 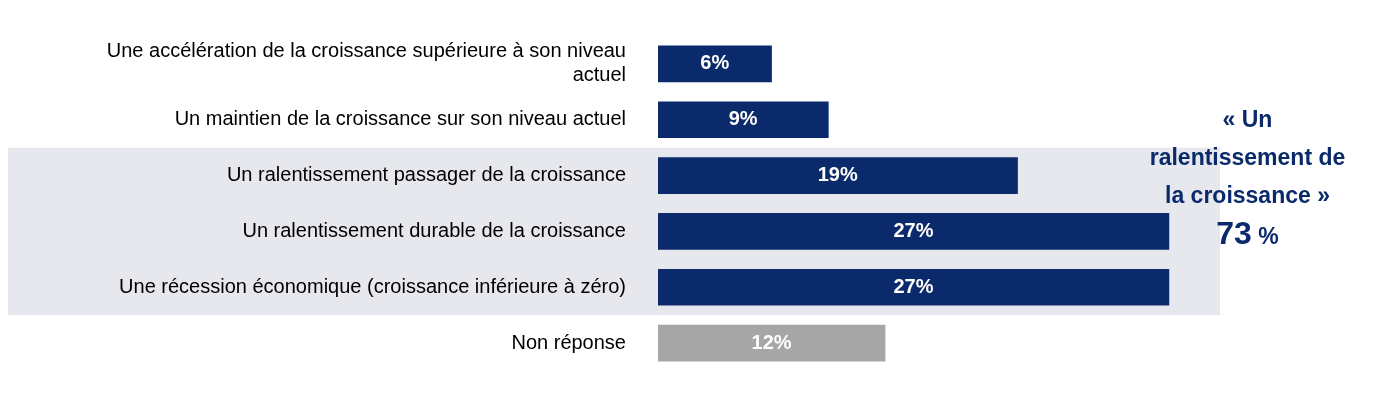 I want to click on y-tick-label: Non réponse, so click(x=568, y=341).